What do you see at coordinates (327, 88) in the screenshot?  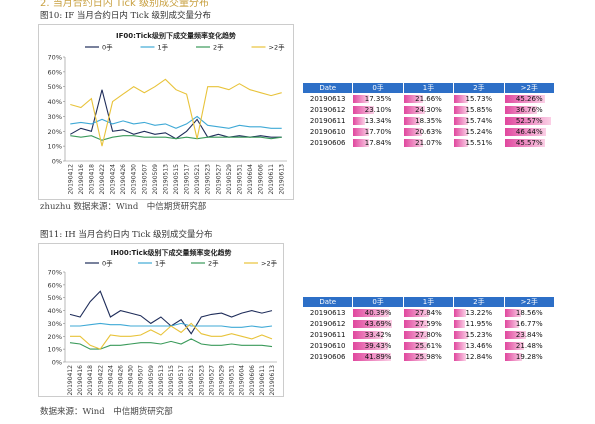 I see `header-cell: Date` at bounding box center [327, 88].